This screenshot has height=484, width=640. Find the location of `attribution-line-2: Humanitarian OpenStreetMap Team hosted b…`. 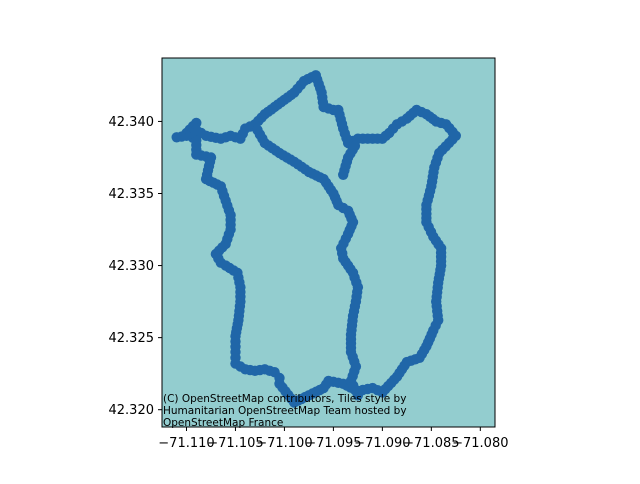

attribution-line-2: Humanitarian OpenStreetMap Team hosted b… is located at coordinates (285, 411).